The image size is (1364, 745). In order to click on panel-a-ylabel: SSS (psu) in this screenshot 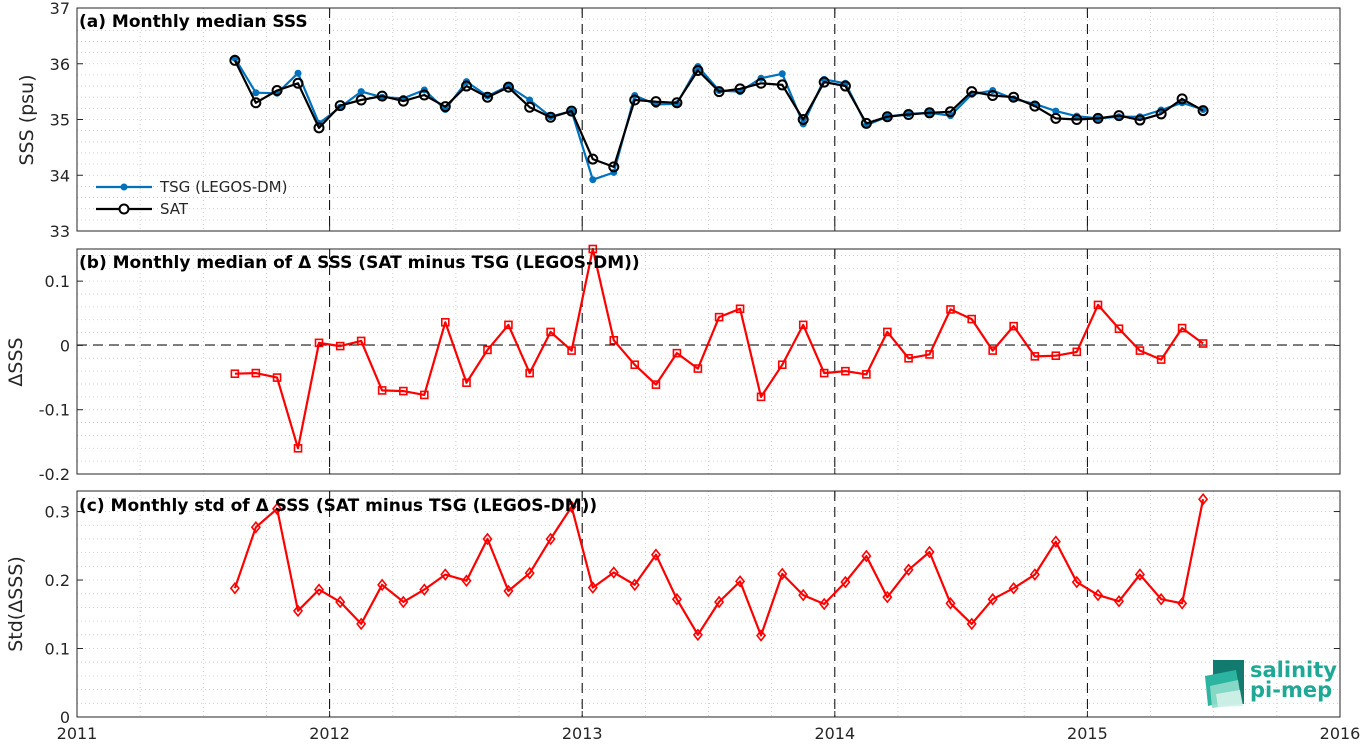, I will do `click(27, 119)`.